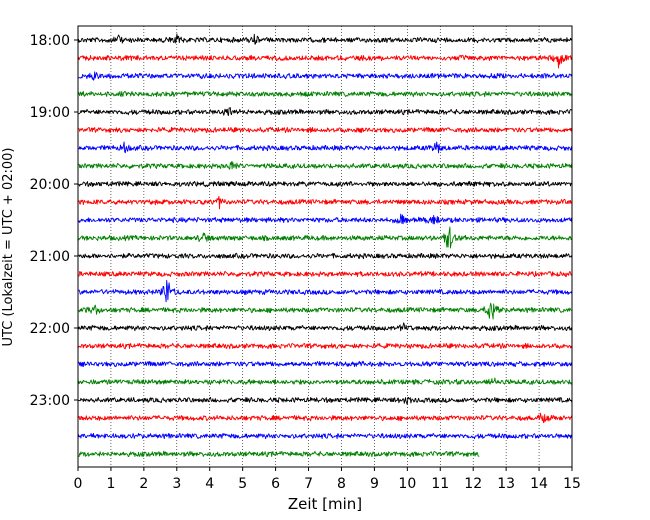 The width and height of the screenshot is (650, 520). I want to click on x-tick-label: 6, so click(275, 484).